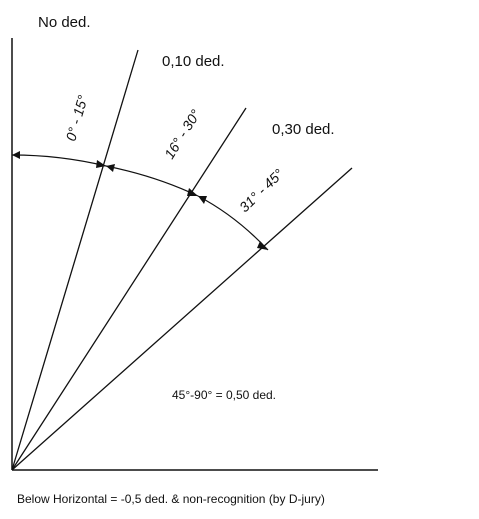 The height and width of the screenshot is (519, 479). What do you see at coordinates (303, 129) in the screenshot?
I see `deduction-030-label: 0,30 ded.` at bounding box center [303, 129].